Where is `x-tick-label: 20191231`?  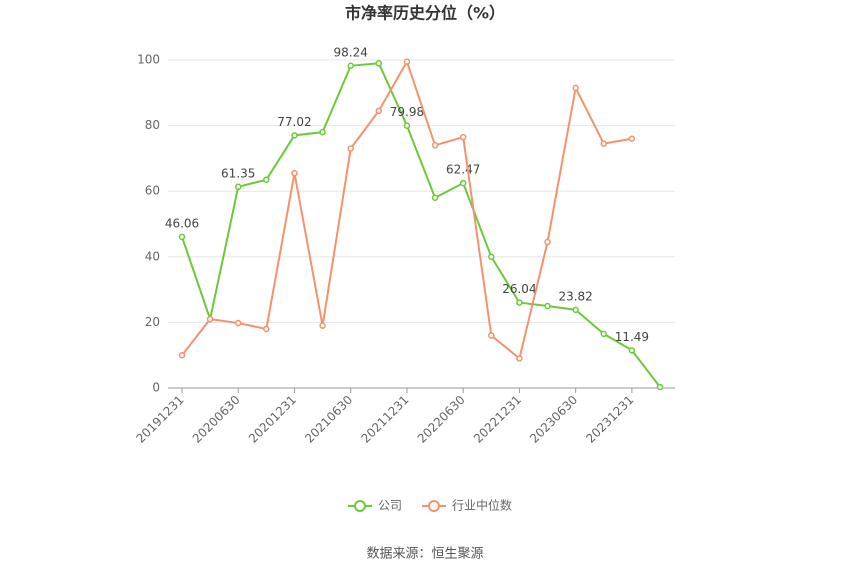
x-tick-label: 20191231 is located at coordinates (160, 419).